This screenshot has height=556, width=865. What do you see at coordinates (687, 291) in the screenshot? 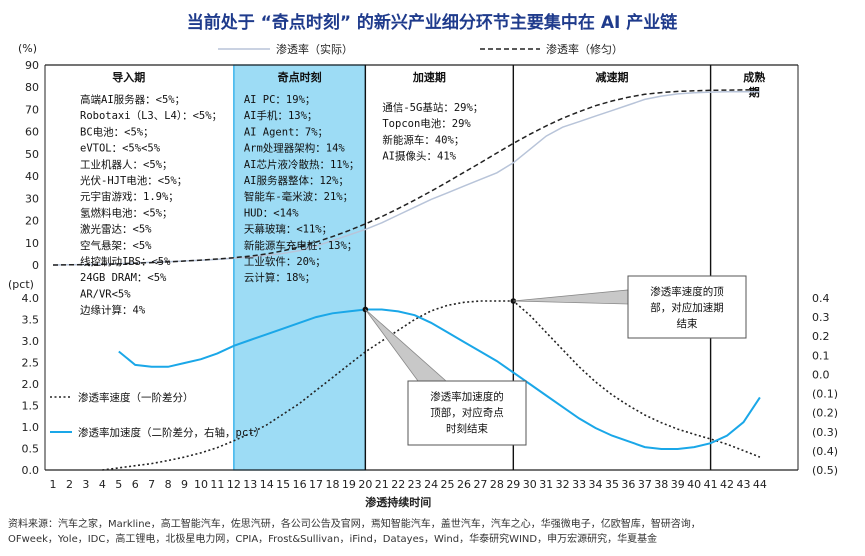
I see `callout-velocity-line-0: 渗透率速度的顶` at bounding box center [687, 291].